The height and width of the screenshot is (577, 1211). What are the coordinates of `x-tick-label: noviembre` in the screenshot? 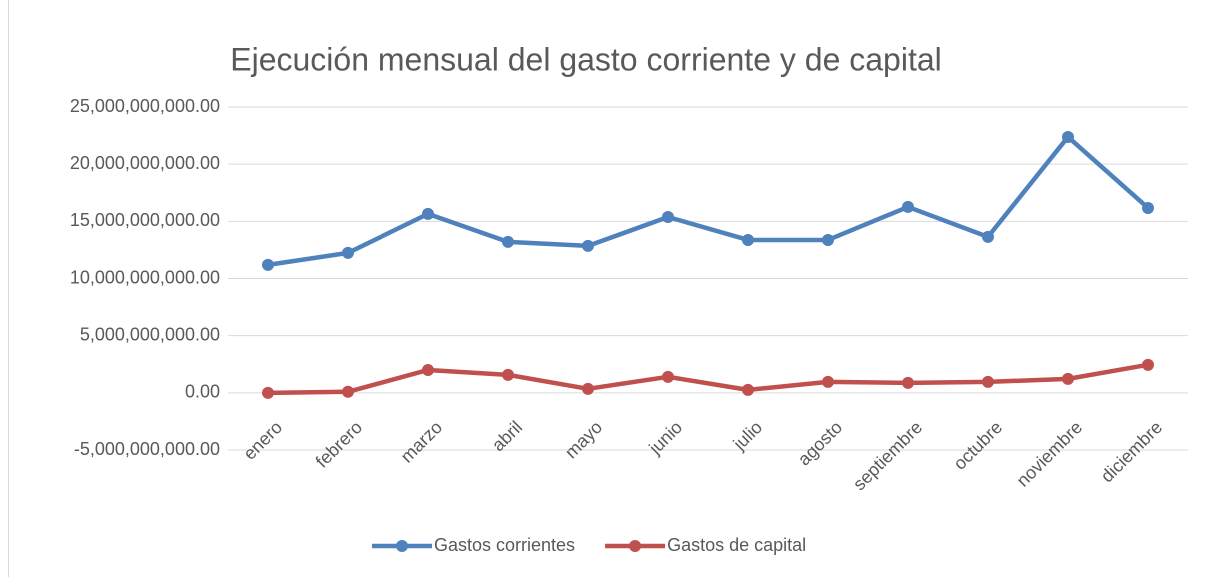 It's located at (1050, 454).